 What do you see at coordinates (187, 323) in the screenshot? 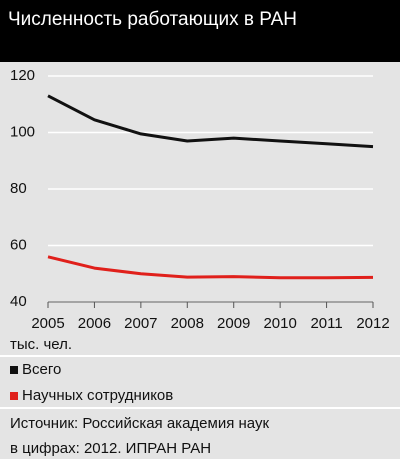
I see `x-tick-label: 2008` at bounding box center [187, 323].